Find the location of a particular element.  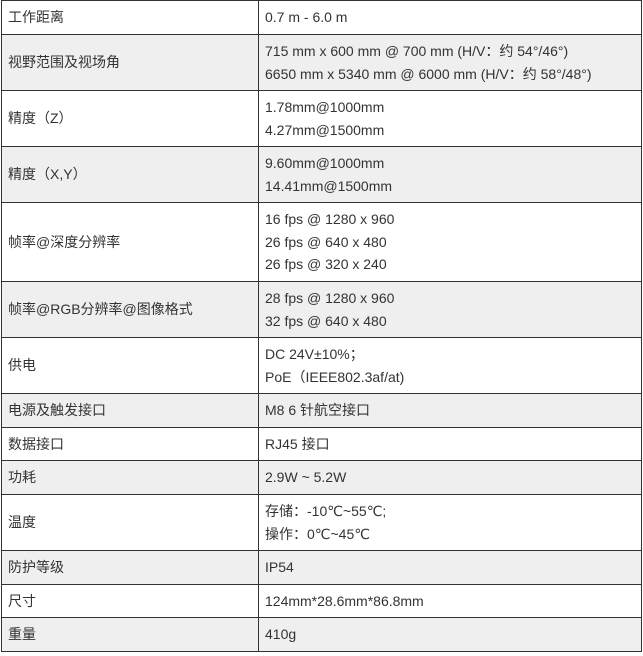

spec-label: 重量 is located at coordinates (130, 634).